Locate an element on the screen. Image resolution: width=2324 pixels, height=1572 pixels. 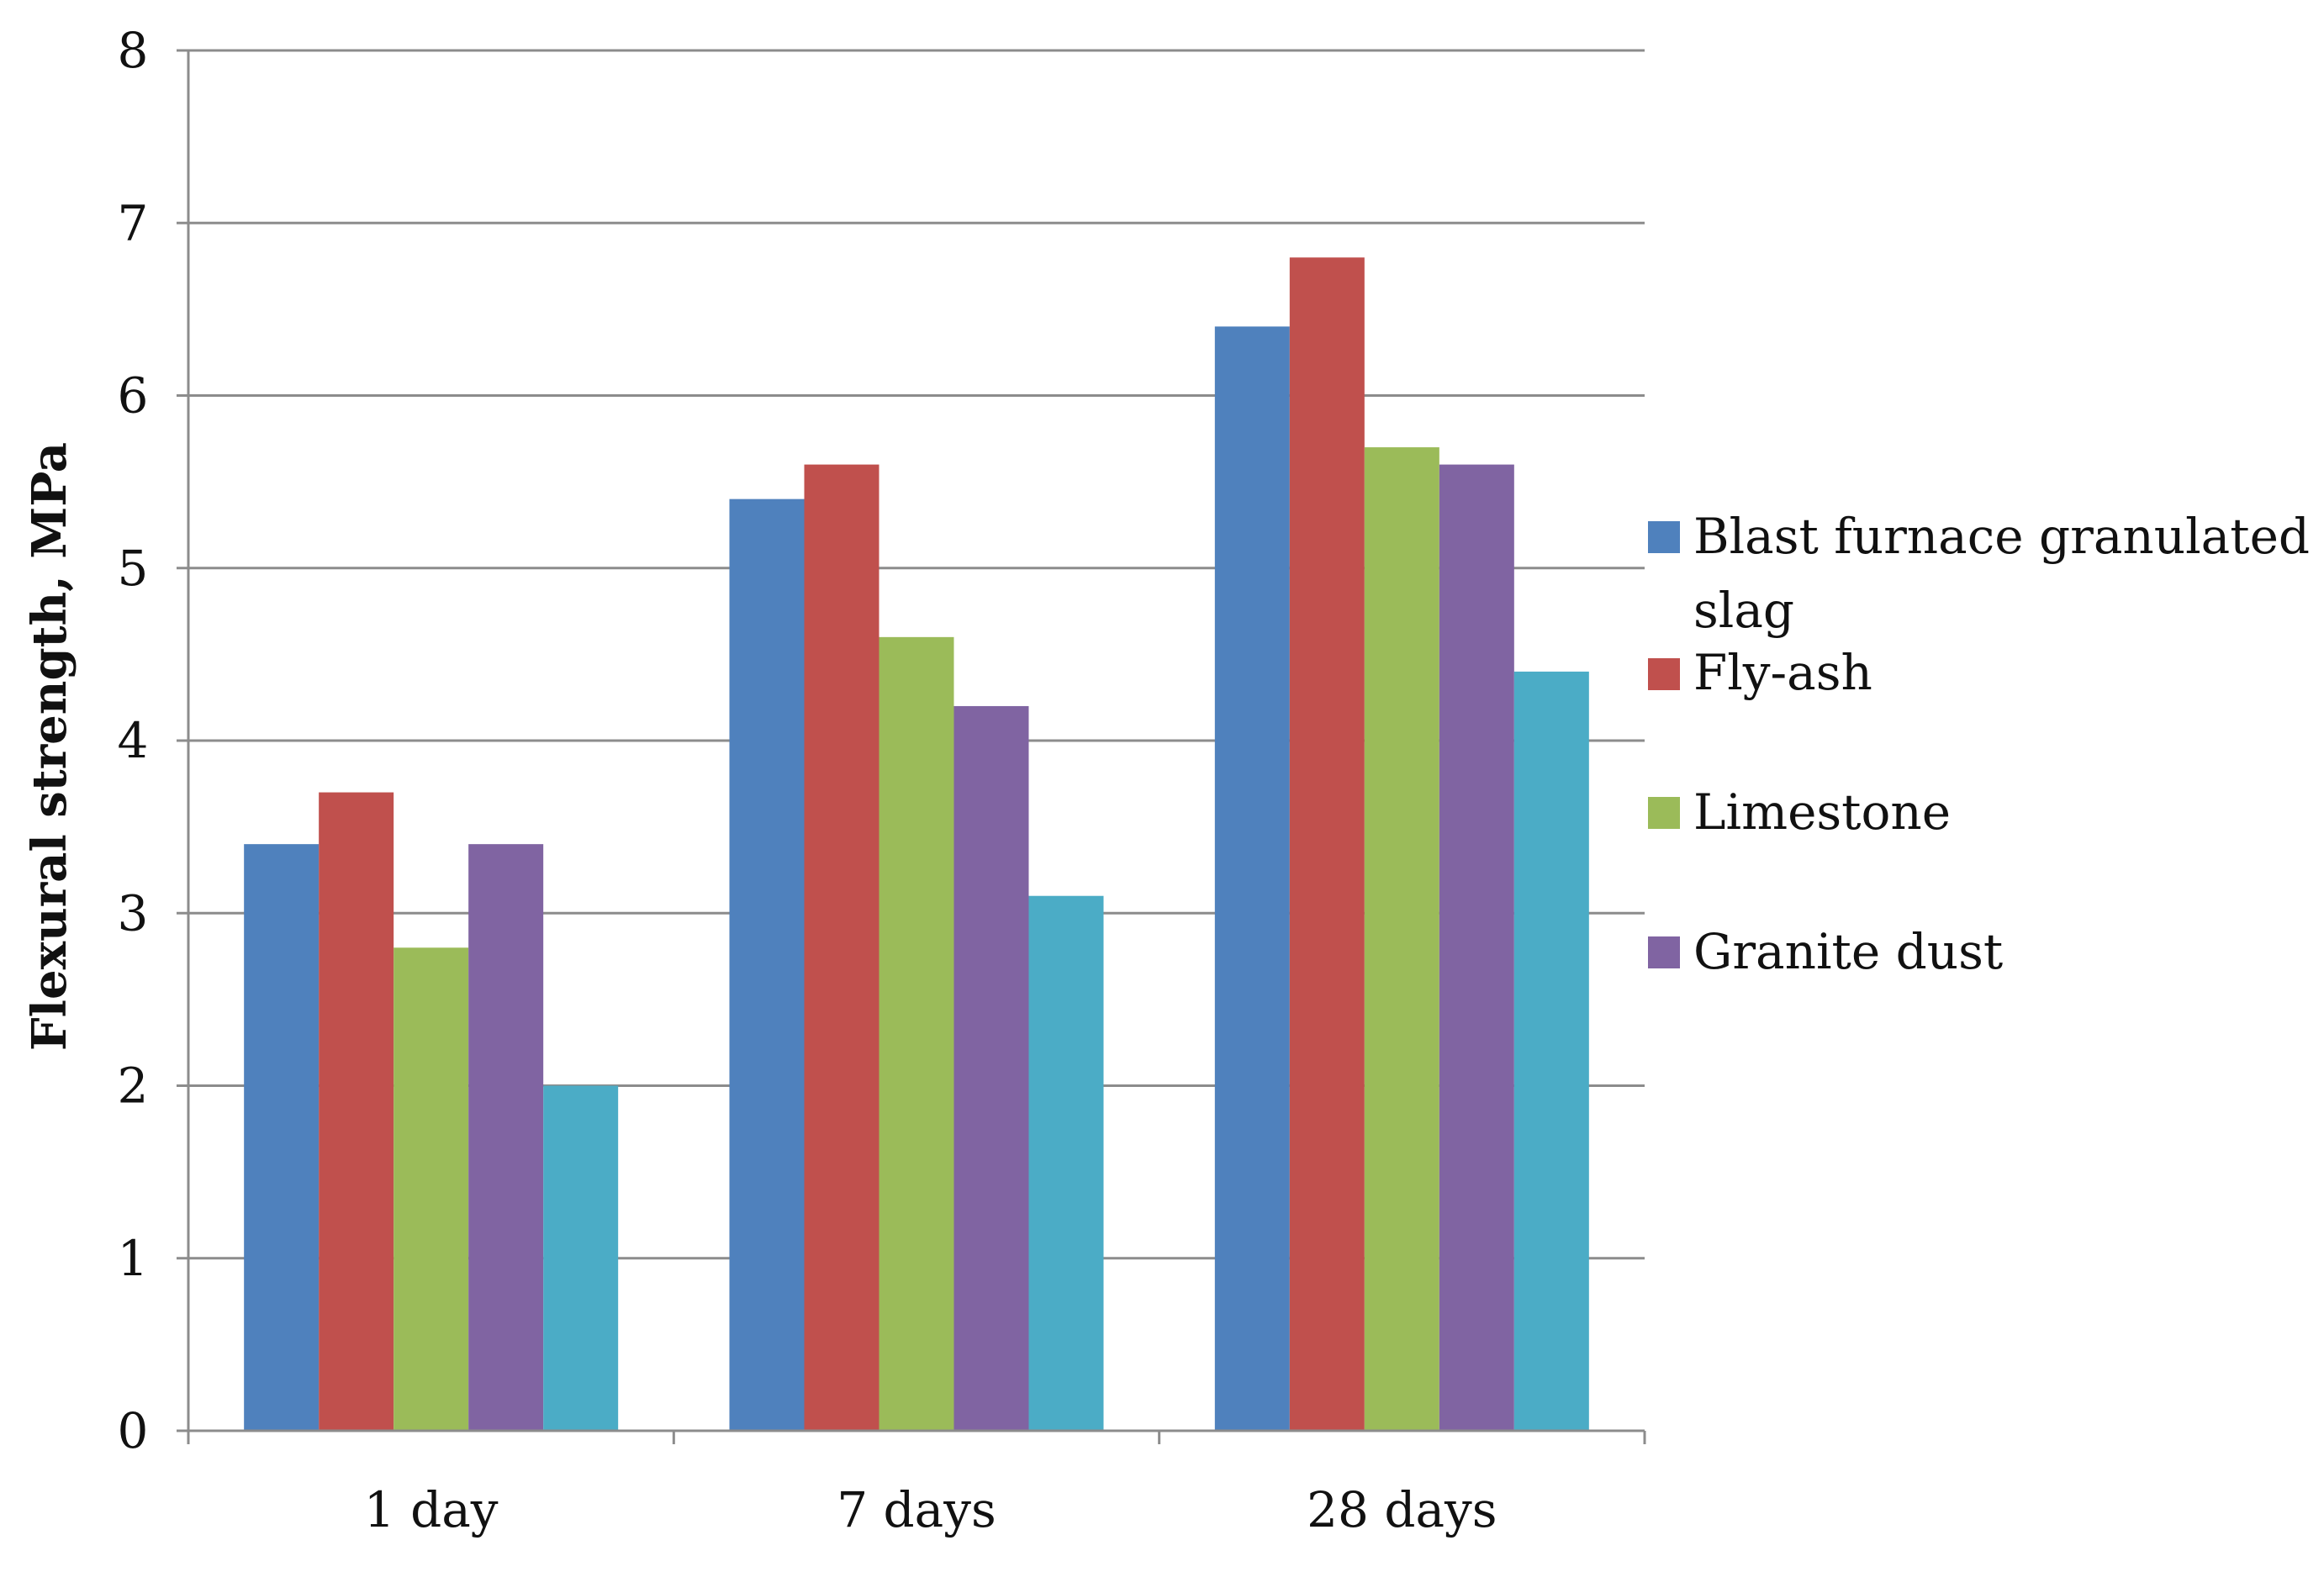
x-tick-labels: 1 day 7 days 28 days is located at coordinates (930, 1509).